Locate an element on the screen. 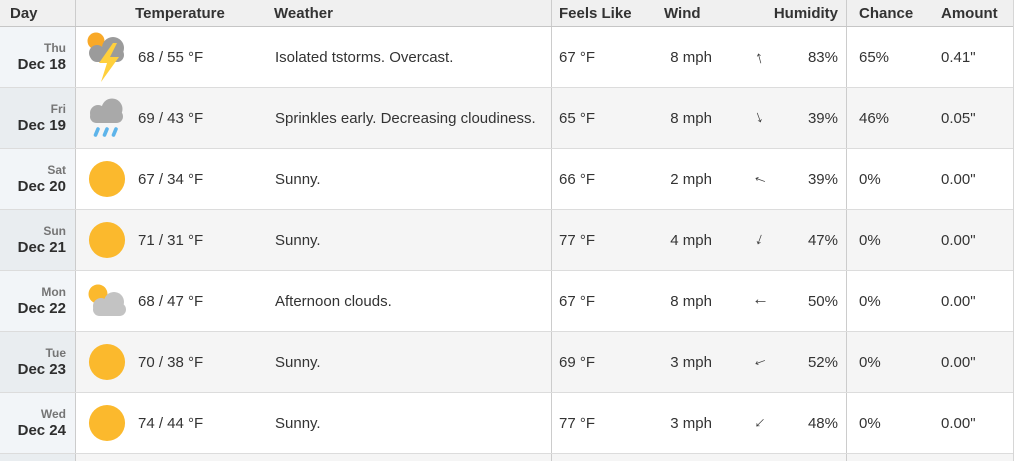  sun-cloud-icon is located at coordinates (107, 301).